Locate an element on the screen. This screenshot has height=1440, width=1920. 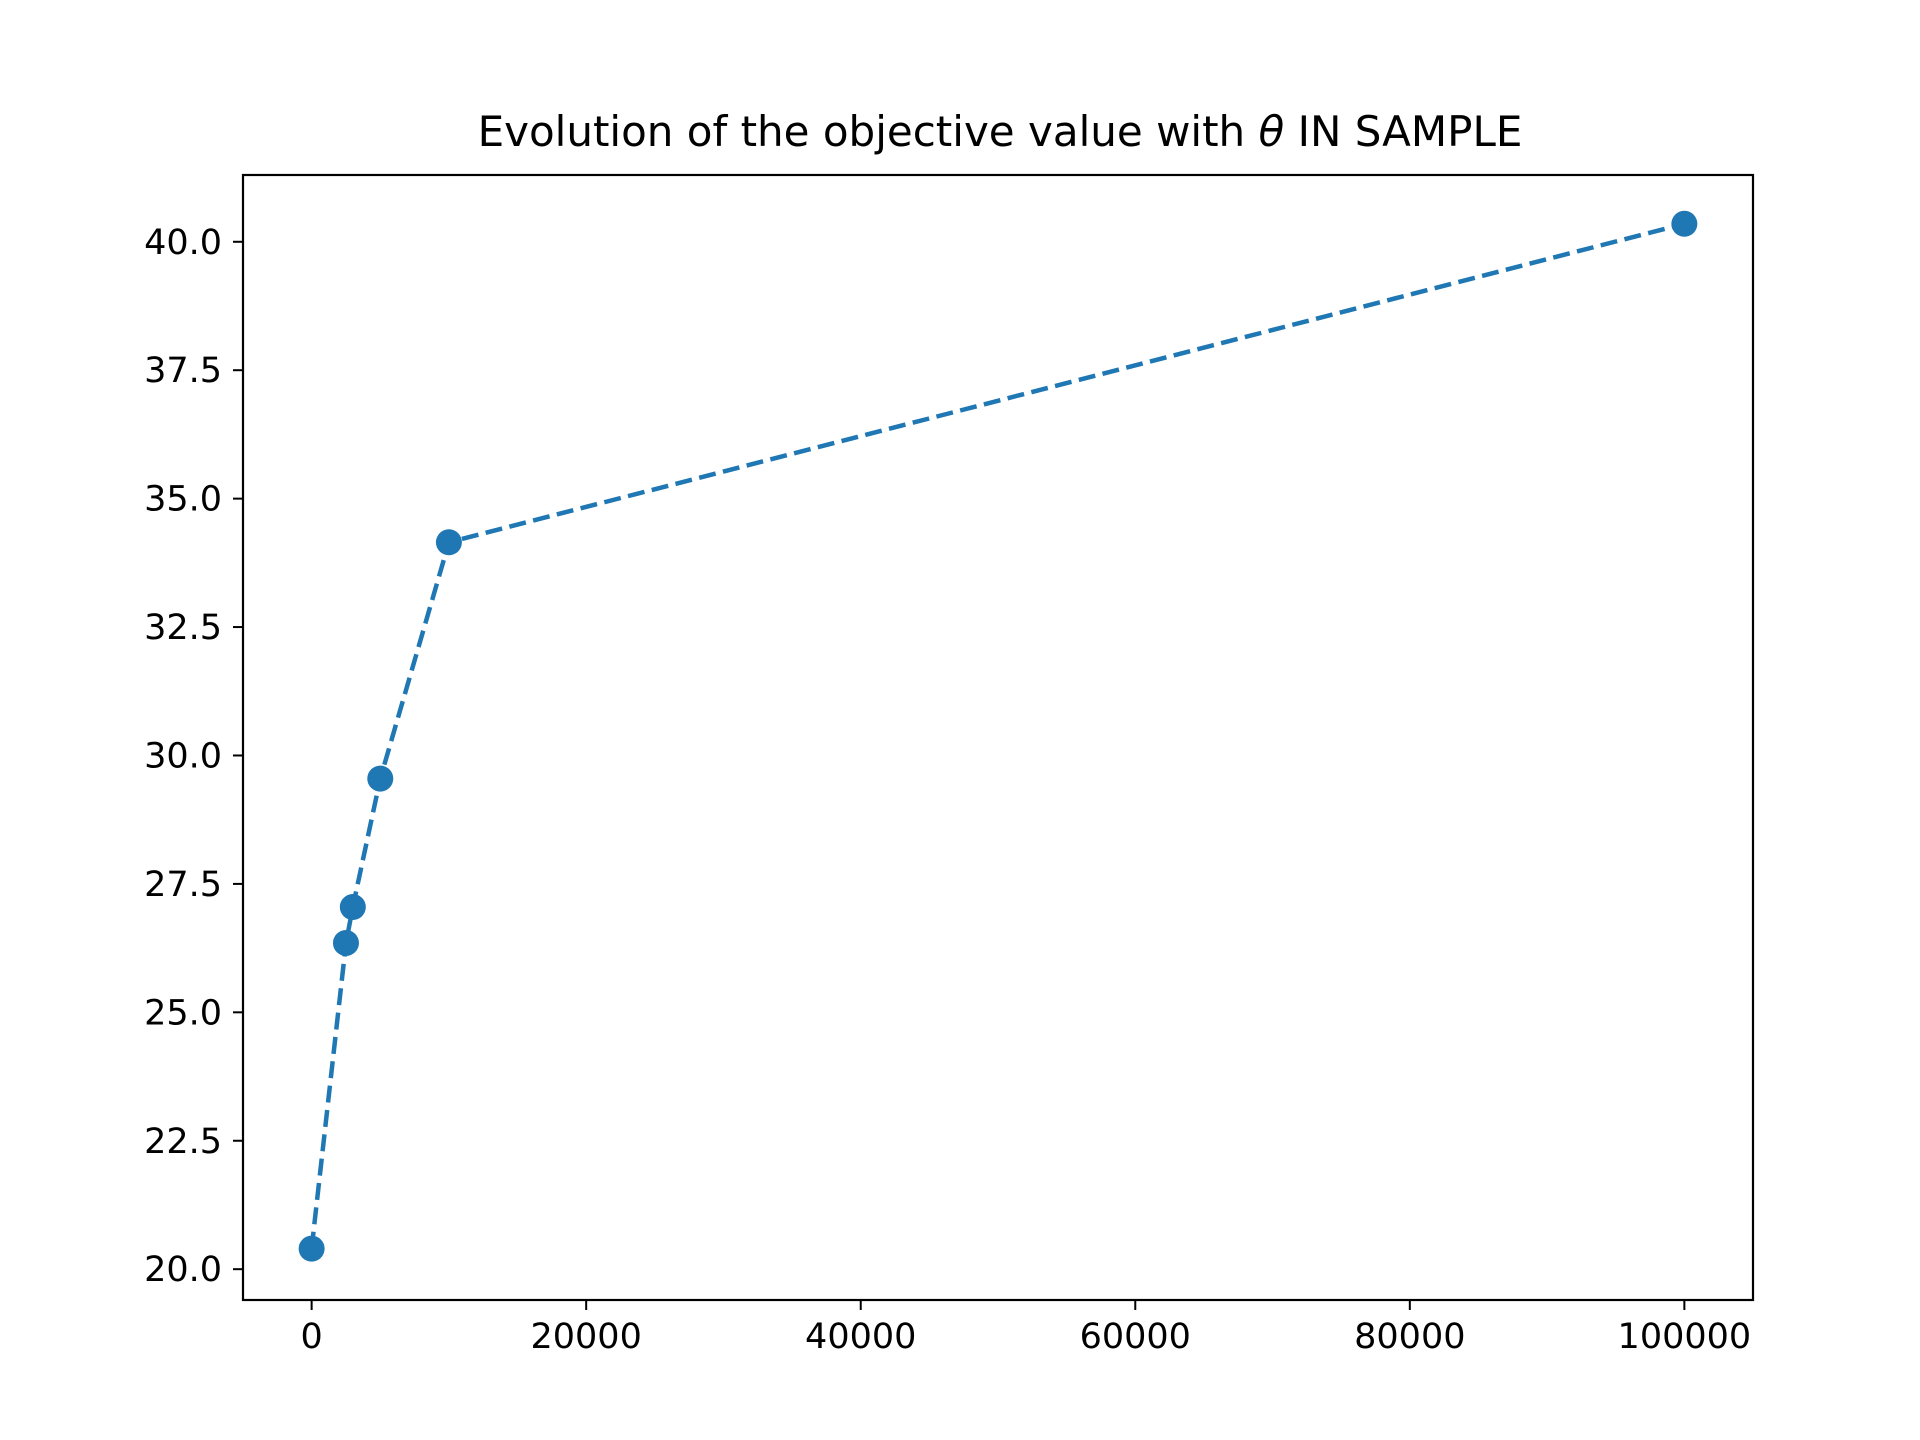
y-tick-label: 35.0 is located at coordinates (183, 500).